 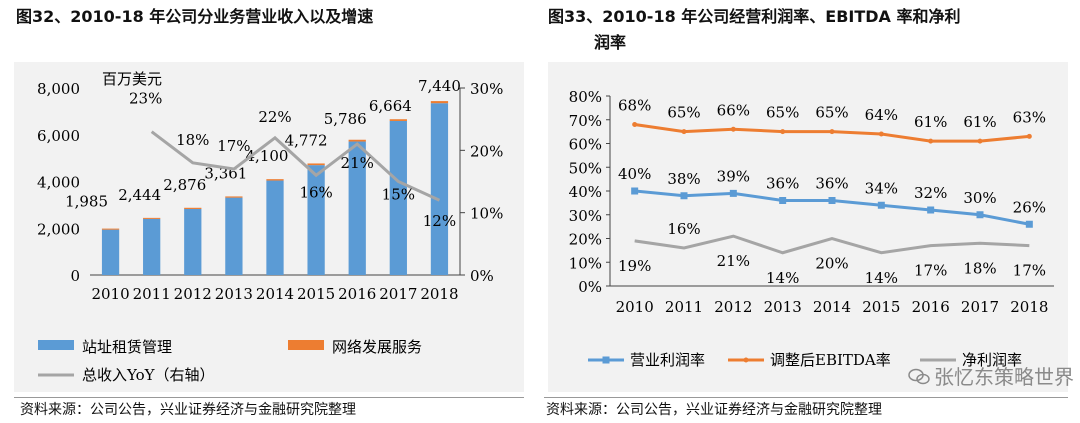 I want to click on watermark-text: 张忆东策略世界, so click(x=1004, y=377).